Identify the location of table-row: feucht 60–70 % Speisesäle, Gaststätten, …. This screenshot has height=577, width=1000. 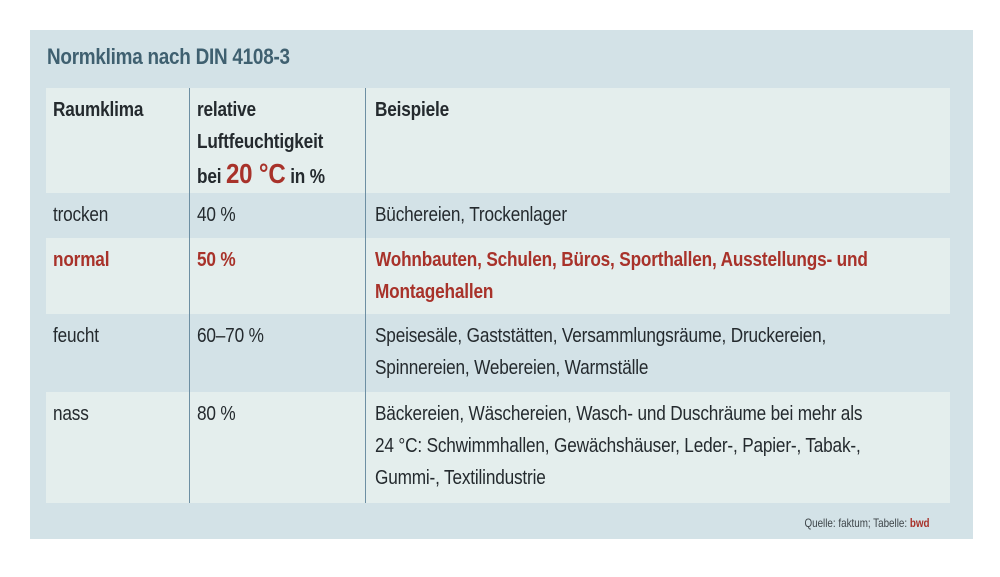
(498, 353).